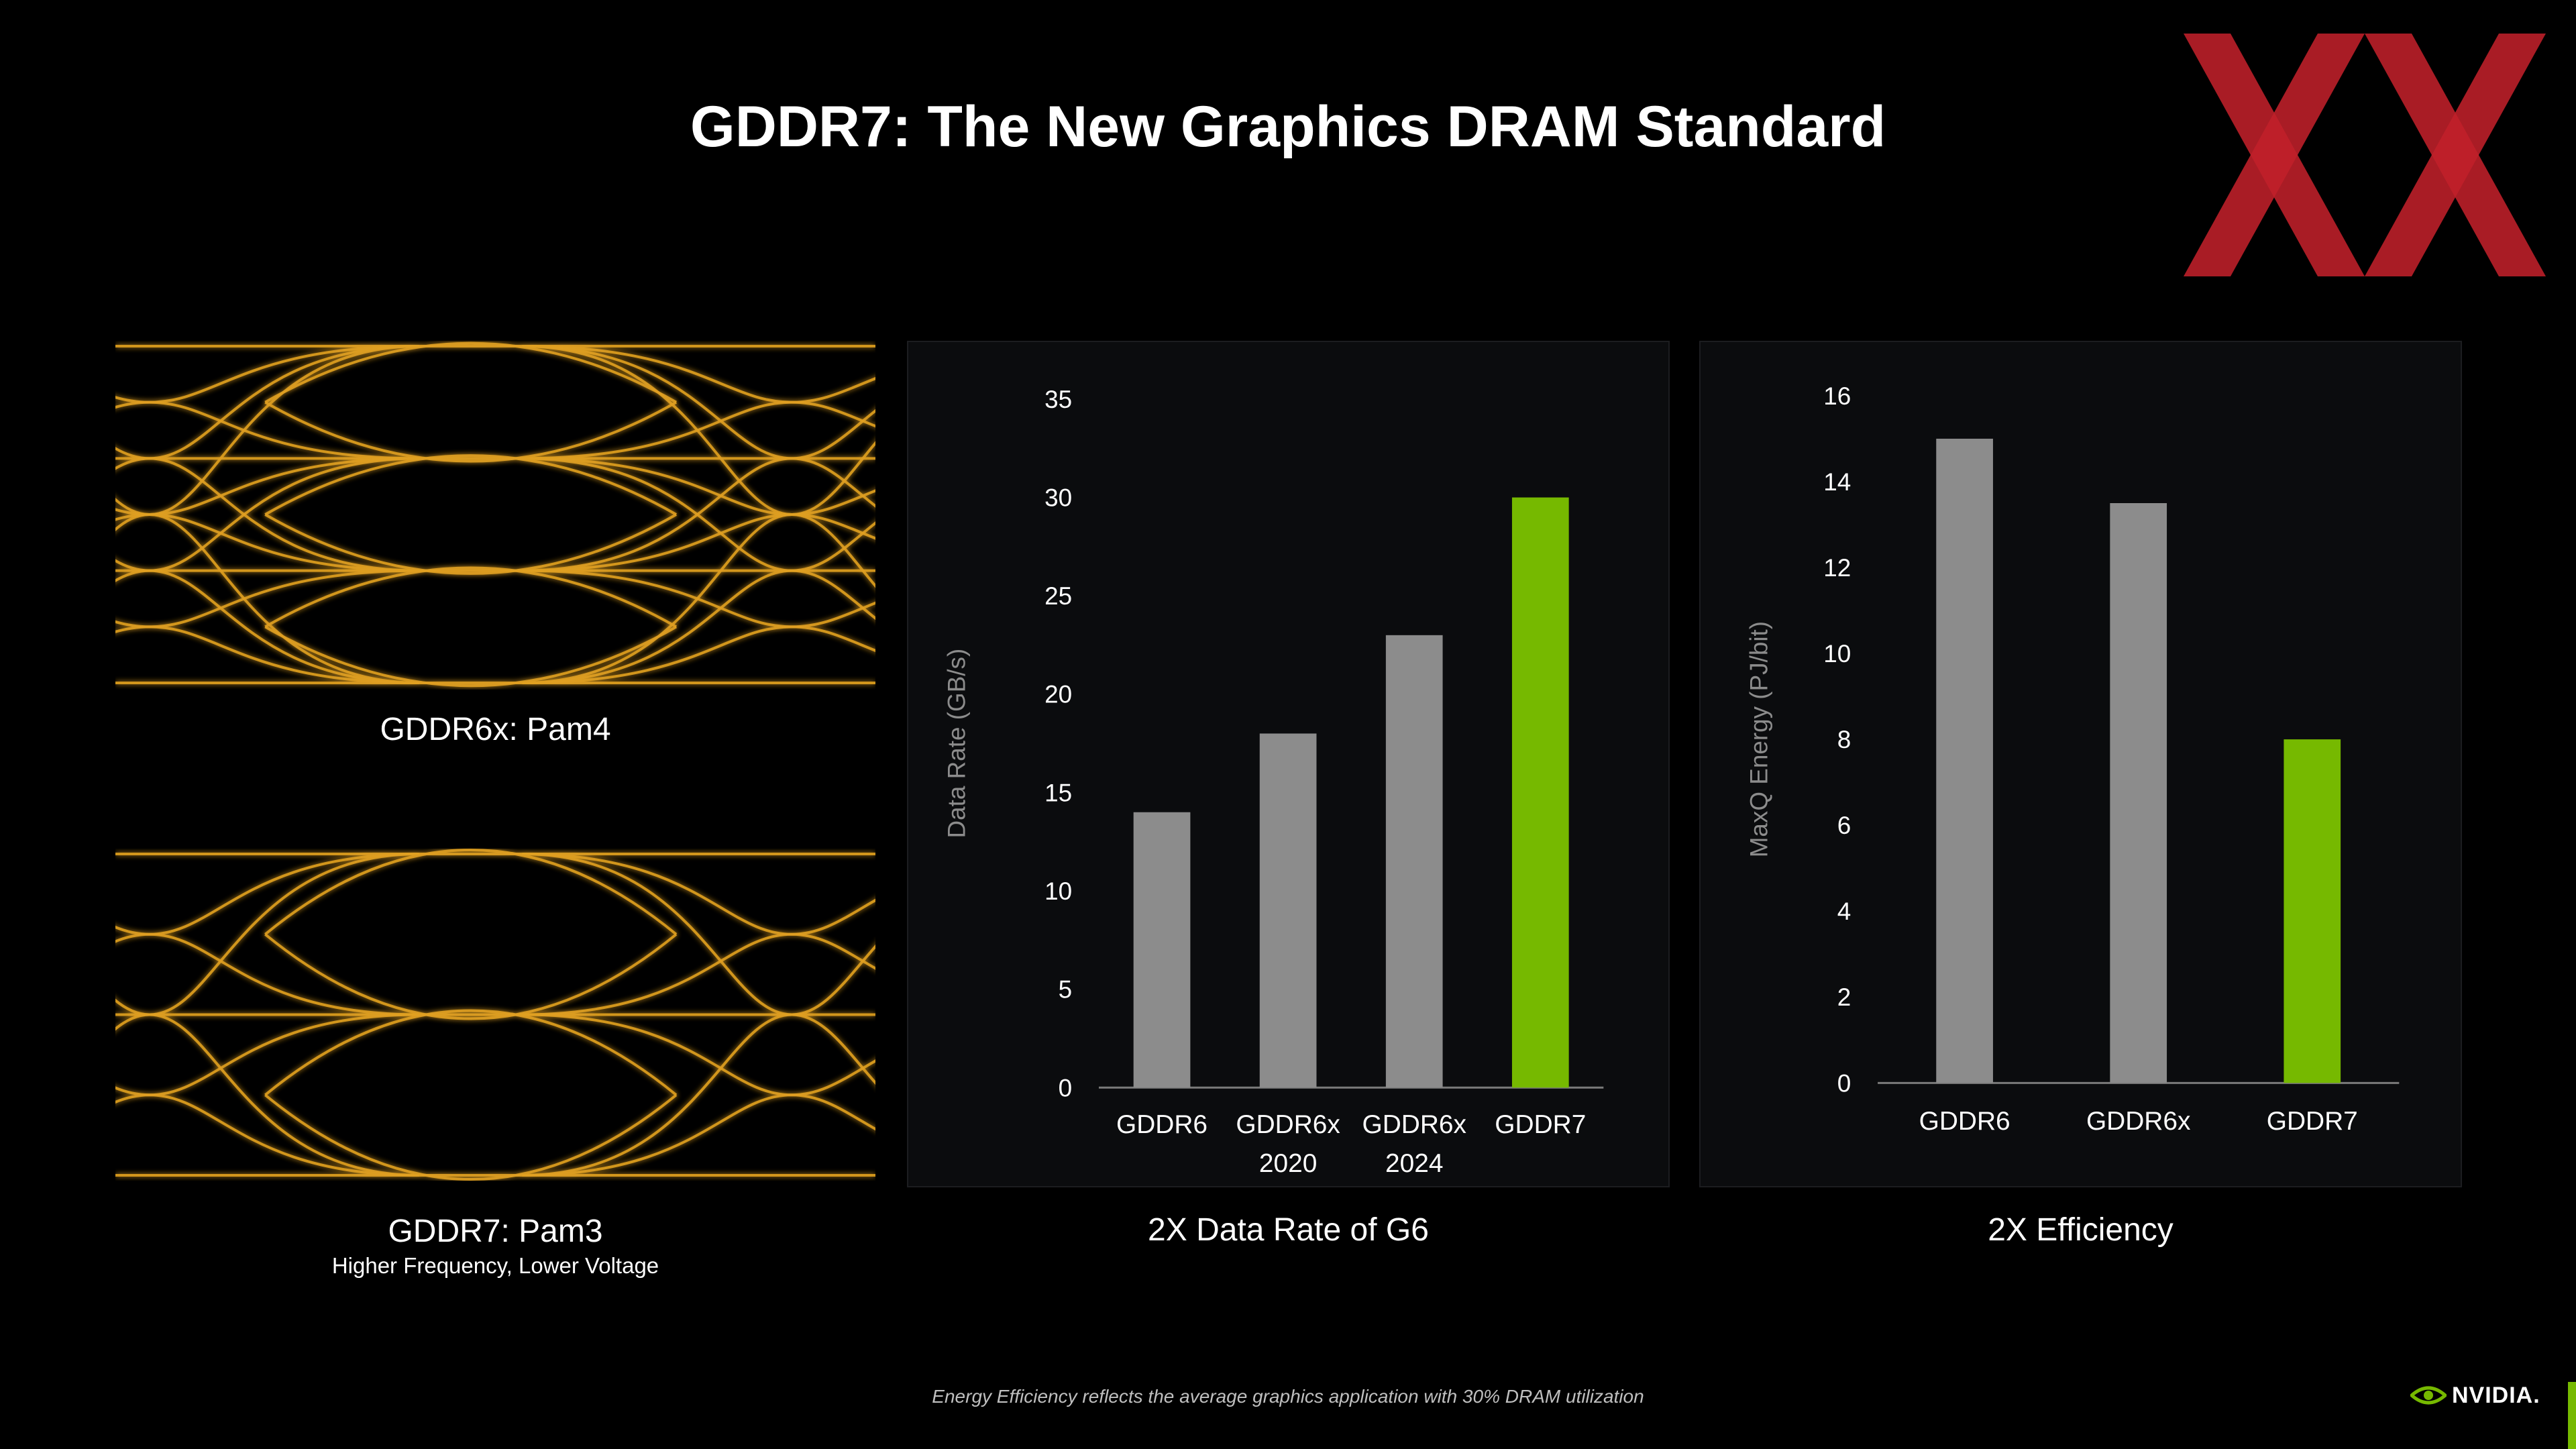 Image resolution: width=2576 pixels, height=1449 pixels. I want to click on x-category-label: 2020, so click(1288, 1163).